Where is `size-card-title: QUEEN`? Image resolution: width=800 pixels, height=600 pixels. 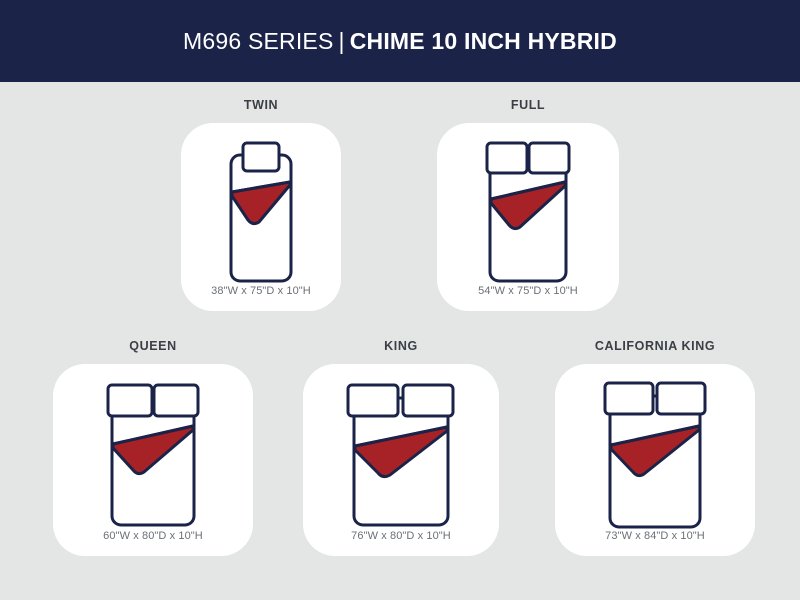 size-card-title: QUEEN is located at coordinates (153, 346).